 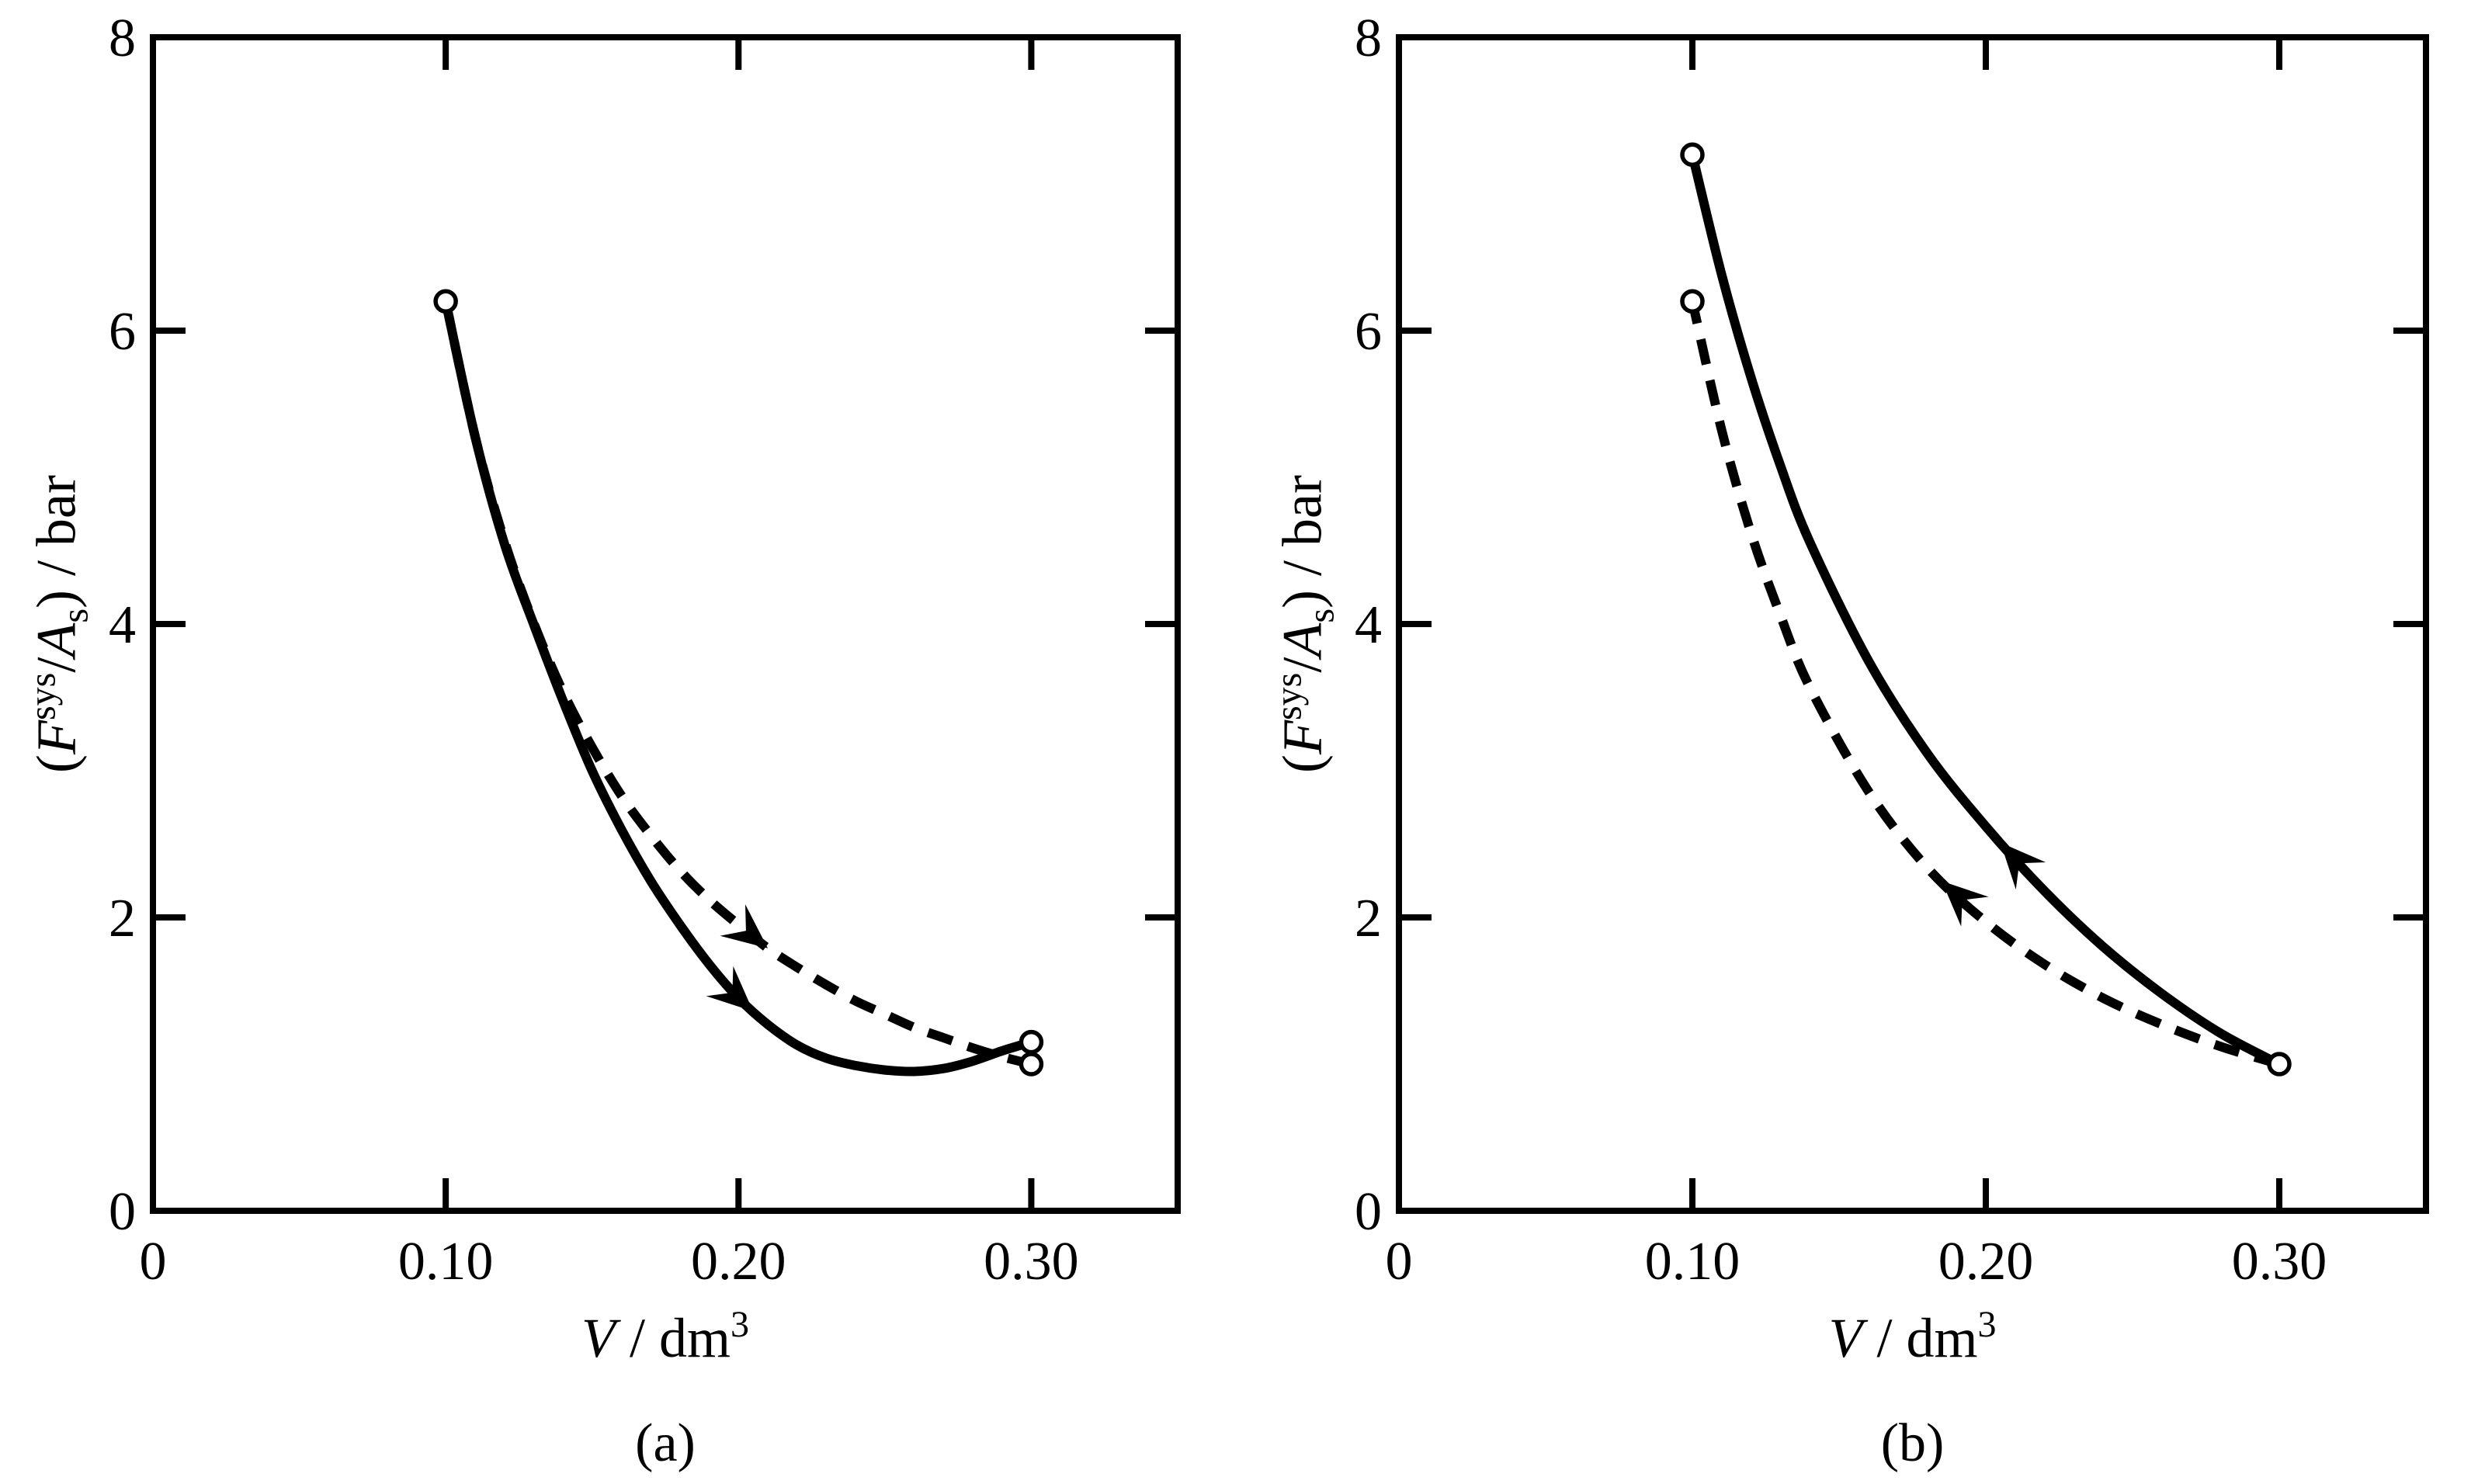 I want to click on panel-caption: (b), so click(x=1913, y=1443).